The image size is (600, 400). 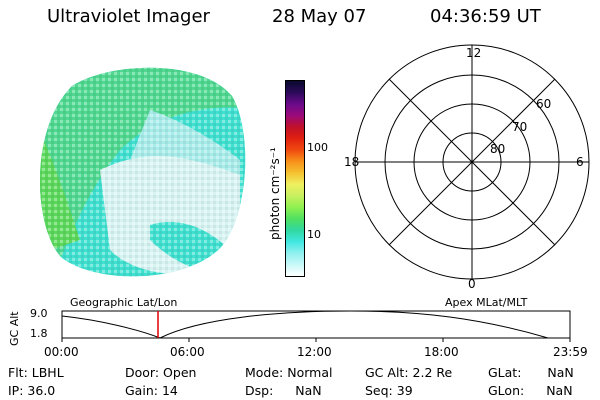 What do you see at coordinates (283, 390) in the screenshot?
I see `info-dsp: Dsp: NaN` at bounding box center [283, 390].